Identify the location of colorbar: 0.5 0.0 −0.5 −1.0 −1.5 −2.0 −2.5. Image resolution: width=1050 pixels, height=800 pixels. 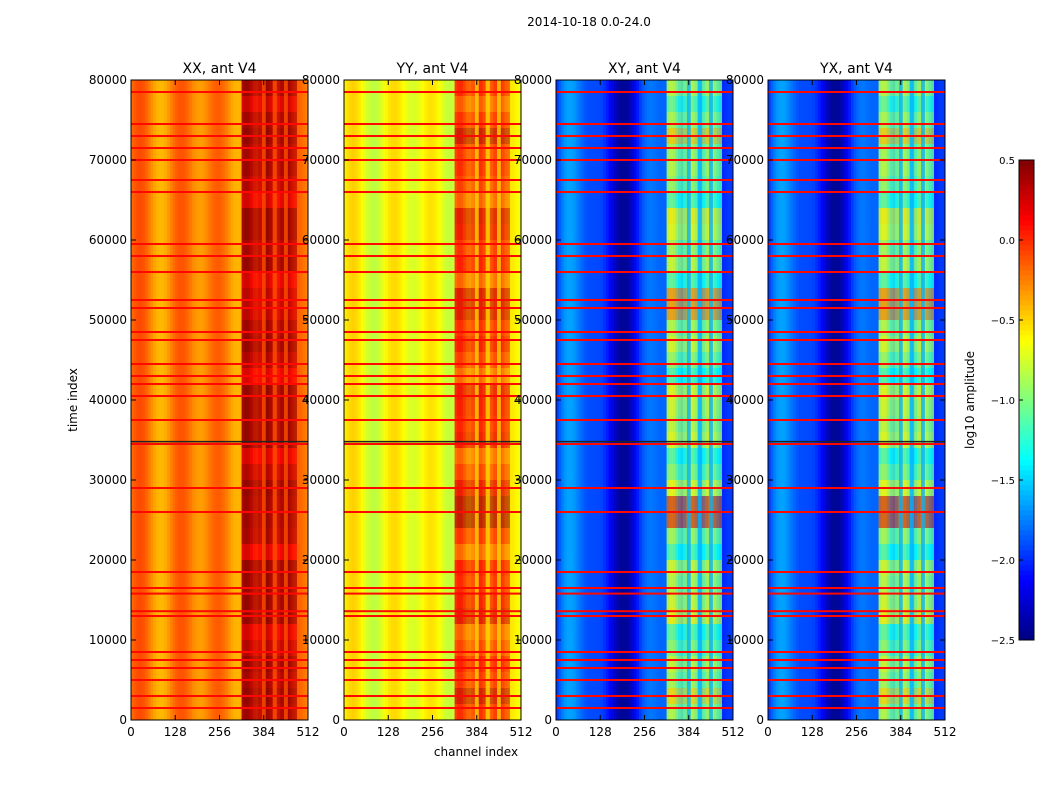
(1013, 401).